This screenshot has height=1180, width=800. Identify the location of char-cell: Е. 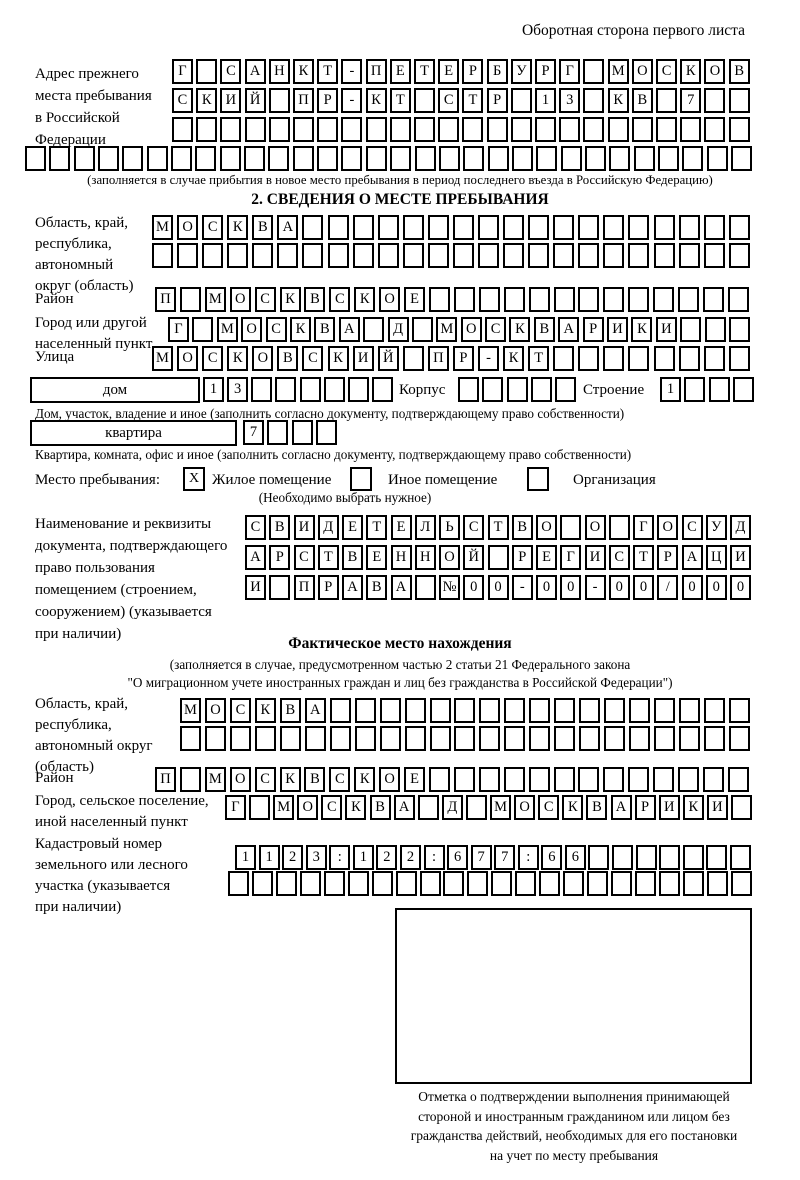
(401, 527).